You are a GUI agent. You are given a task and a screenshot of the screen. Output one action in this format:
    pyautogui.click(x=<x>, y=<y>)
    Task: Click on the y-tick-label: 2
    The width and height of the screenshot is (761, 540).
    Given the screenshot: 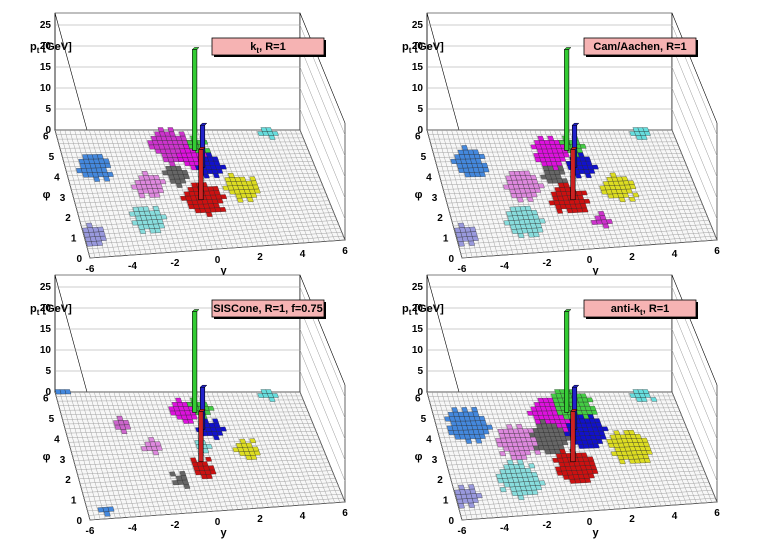 What is the action you would take?
    pyautogui.click(x=632, y=519)
    